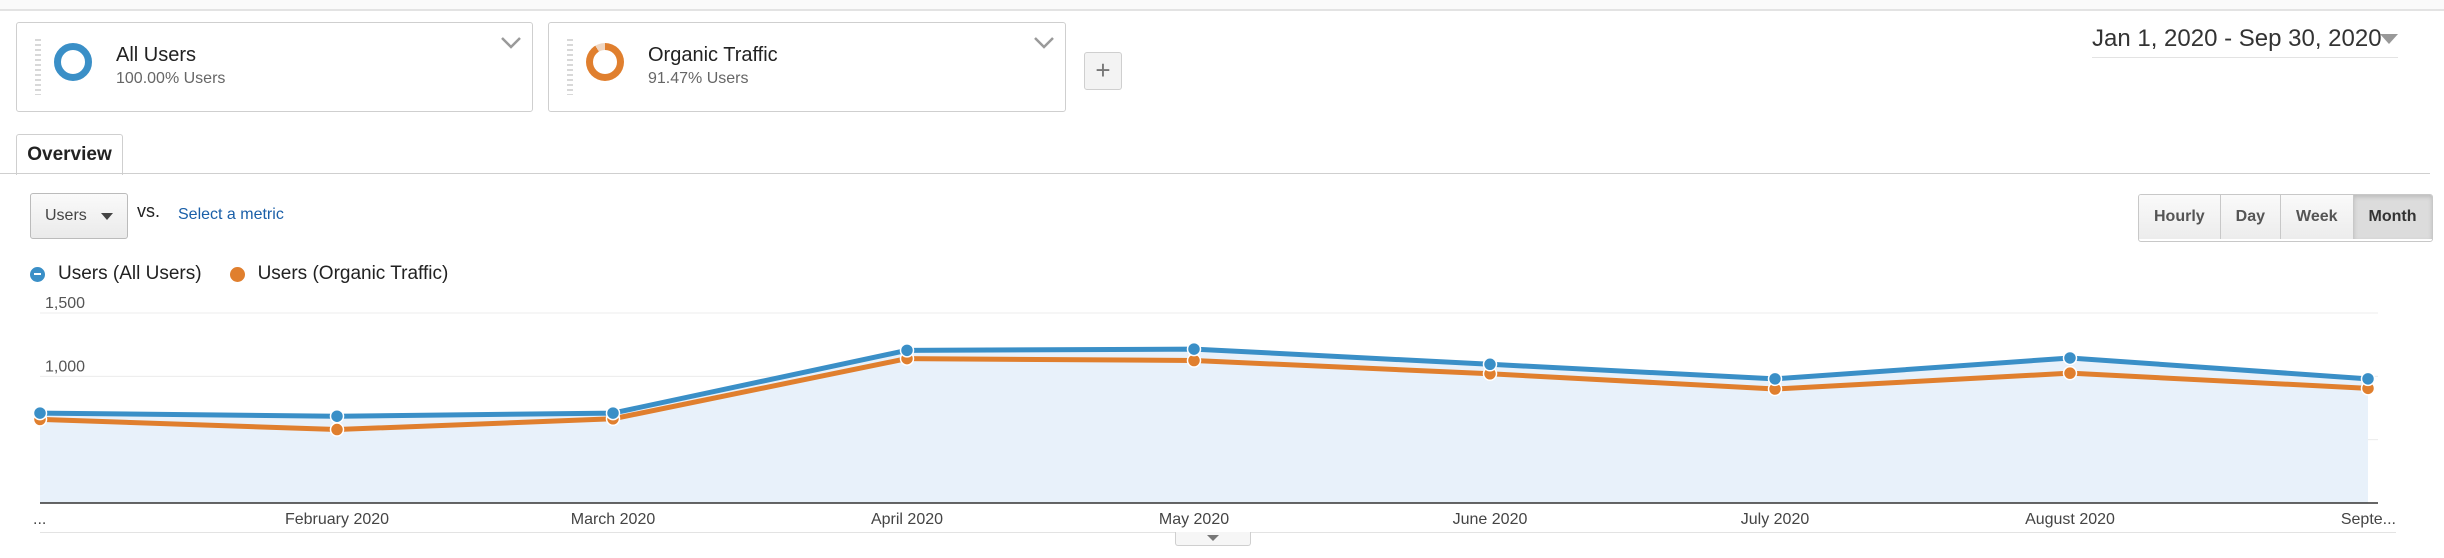 The image size is (2444, 558). Describe the element at coordinates (149, 211) in the screenshot. I see `vs-label: vs.` at that location.